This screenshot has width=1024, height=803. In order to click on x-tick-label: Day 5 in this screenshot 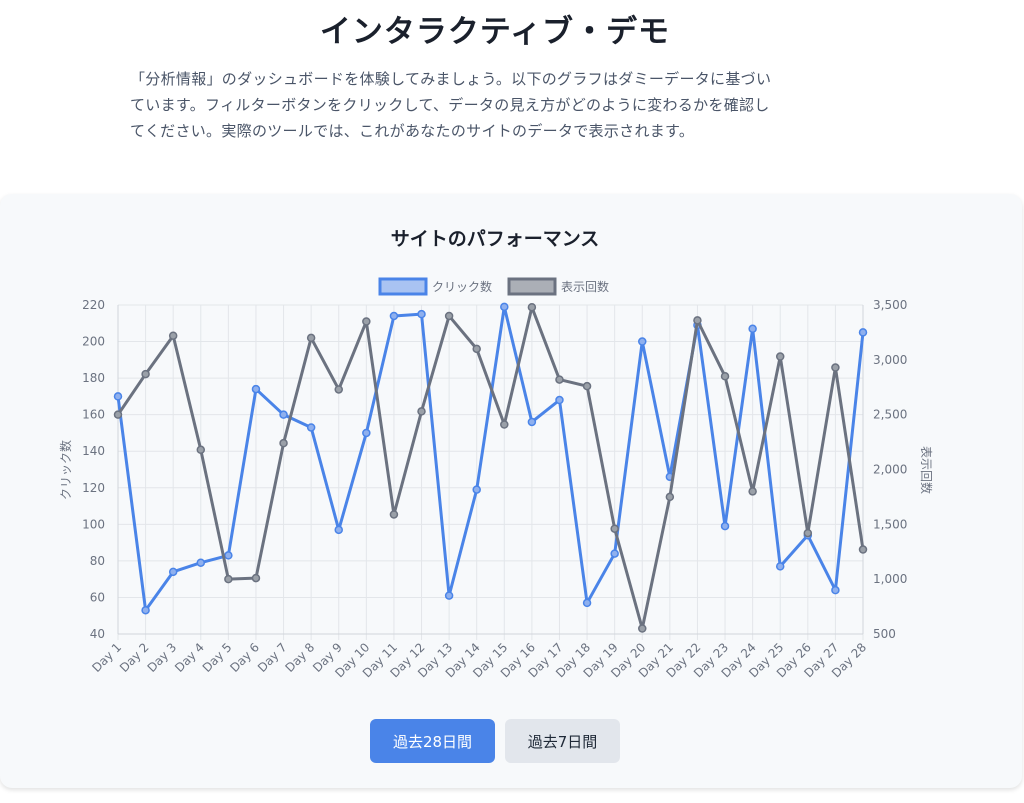, I will do `click(217, 657)`.